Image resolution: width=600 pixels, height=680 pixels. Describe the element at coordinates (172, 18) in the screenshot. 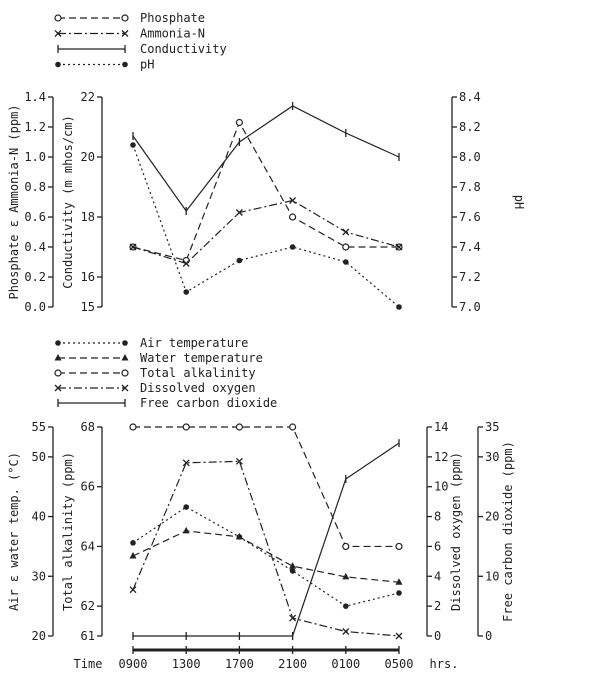

I see `top-legend-label-0: Phosphate` at that location.